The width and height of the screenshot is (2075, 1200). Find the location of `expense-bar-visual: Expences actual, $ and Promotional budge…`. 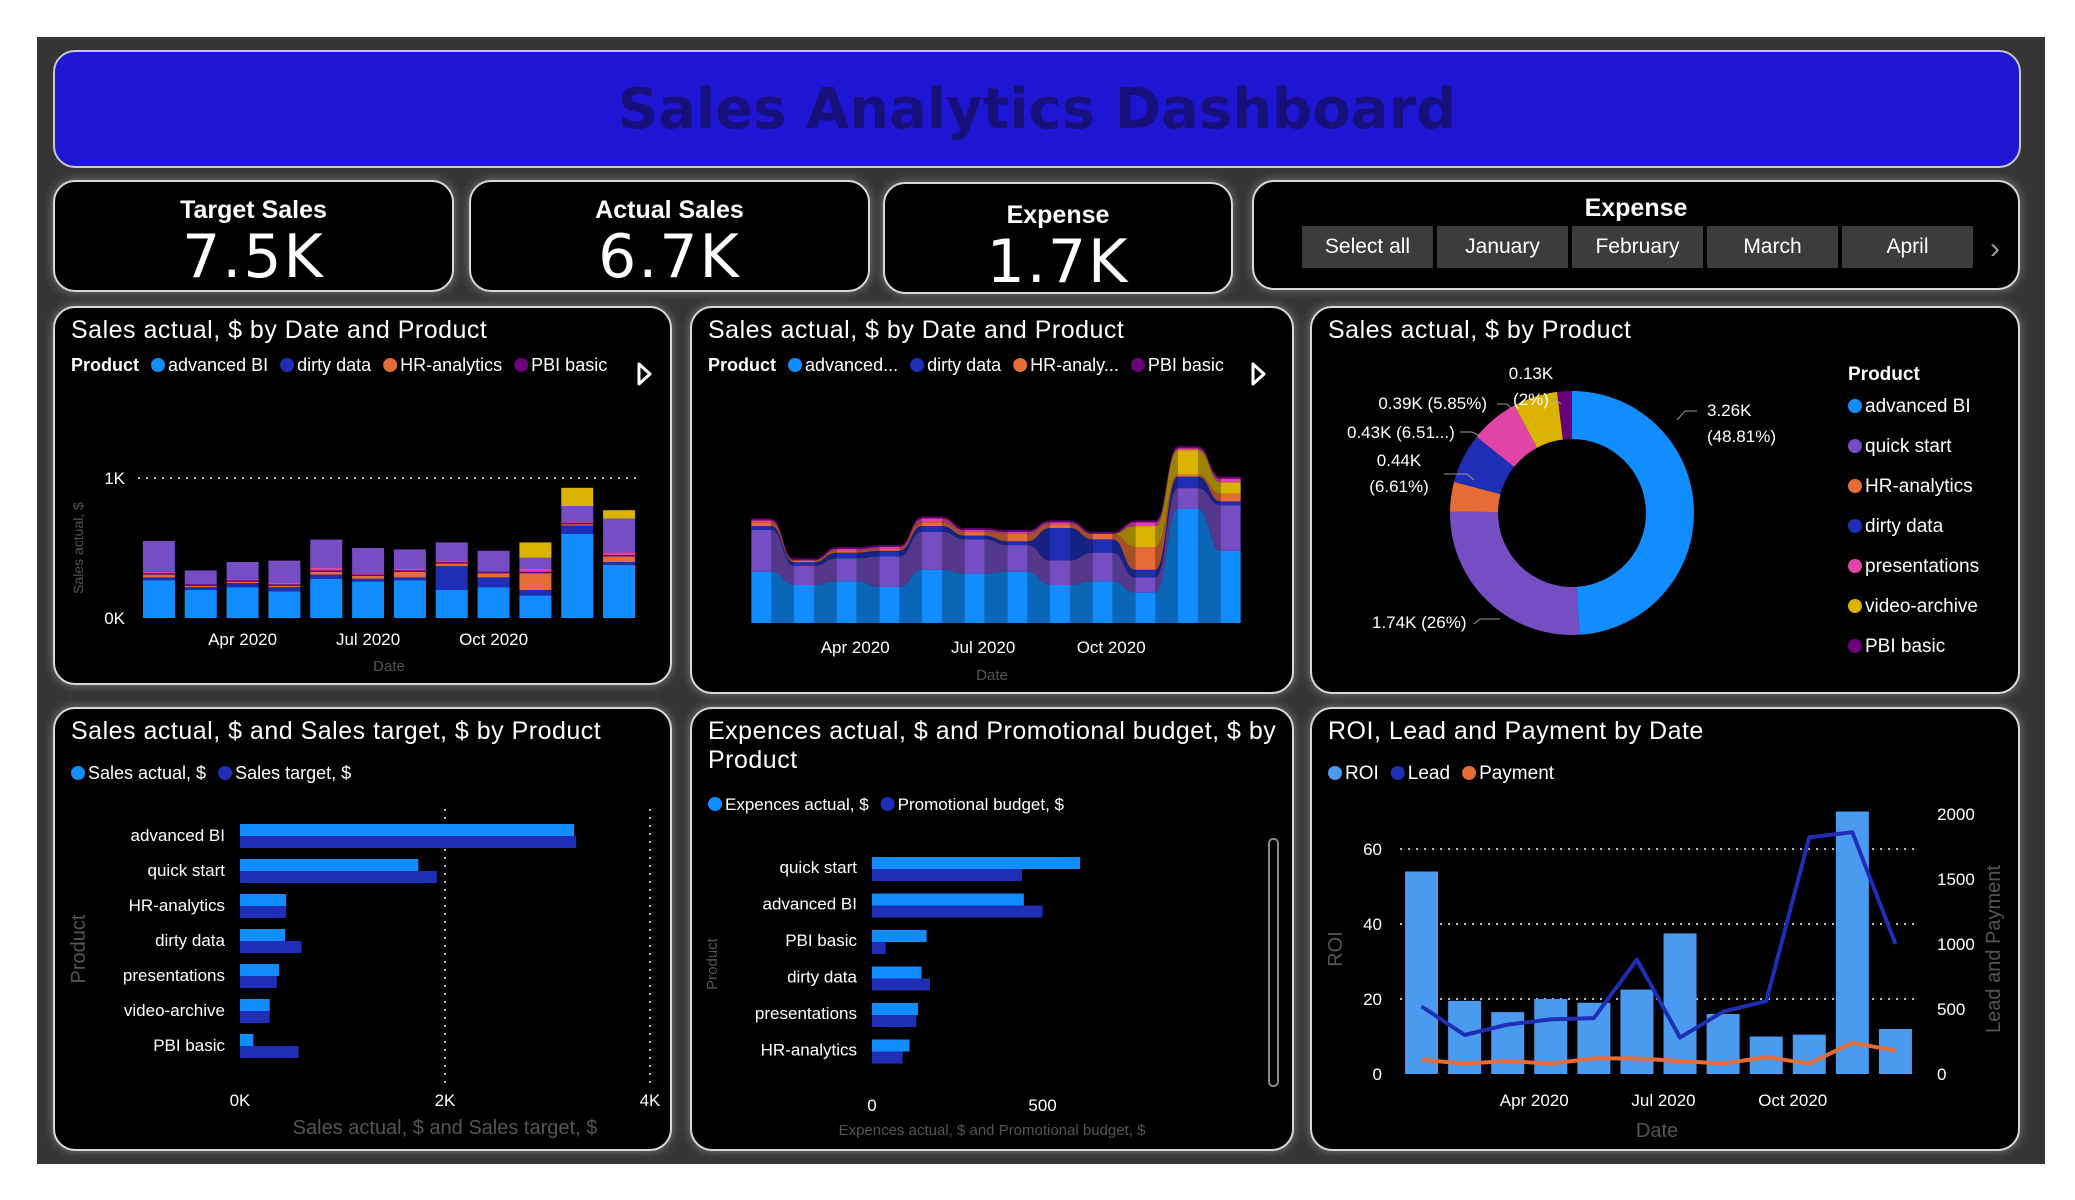

expense-bar-visual: Expences actual, $ and Promotional budge… is located at coordinates (992, 929).